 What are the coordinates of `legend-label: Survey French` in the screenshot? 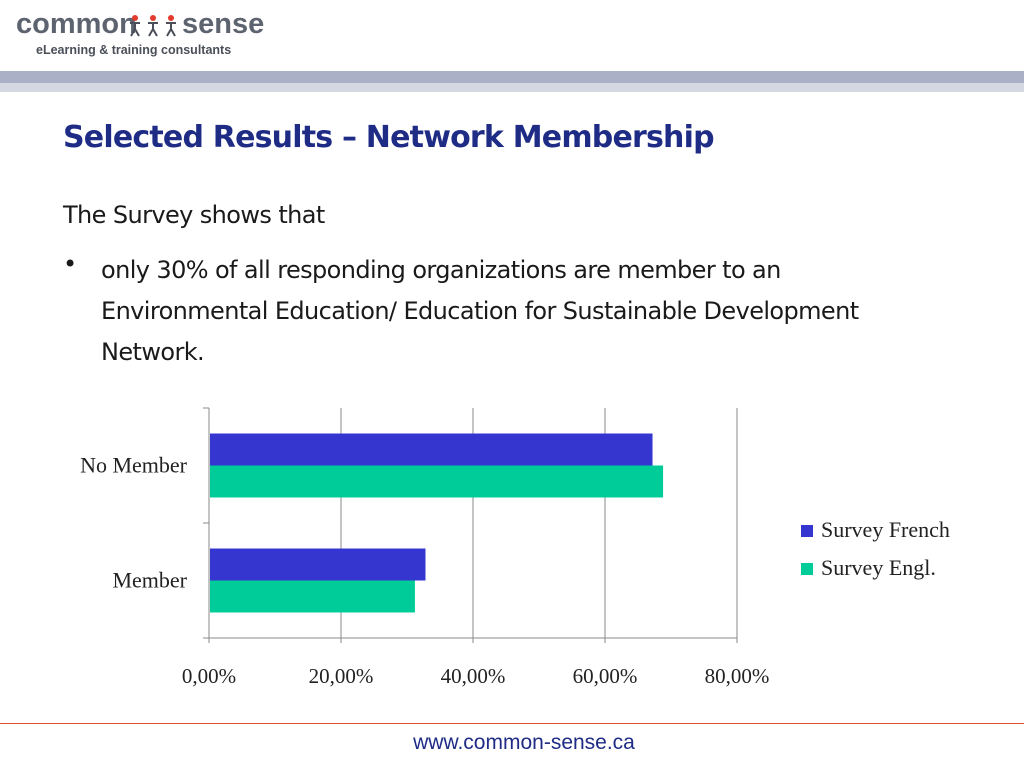 It's located at (885, 529).